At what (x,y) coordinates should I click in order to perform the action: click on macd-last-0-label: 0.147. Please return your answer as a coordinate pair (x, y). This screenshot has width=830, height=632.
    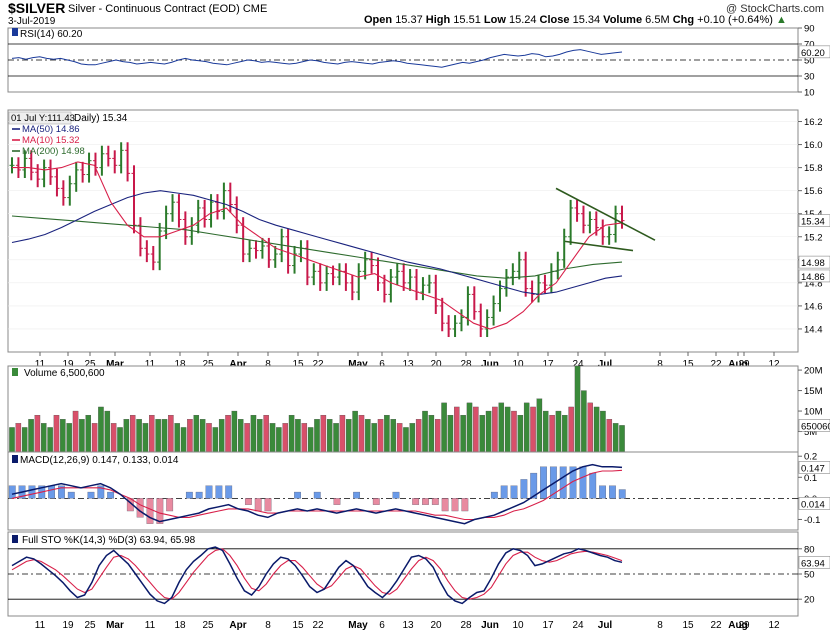
    Looking at the image, I should click on (813, 468).